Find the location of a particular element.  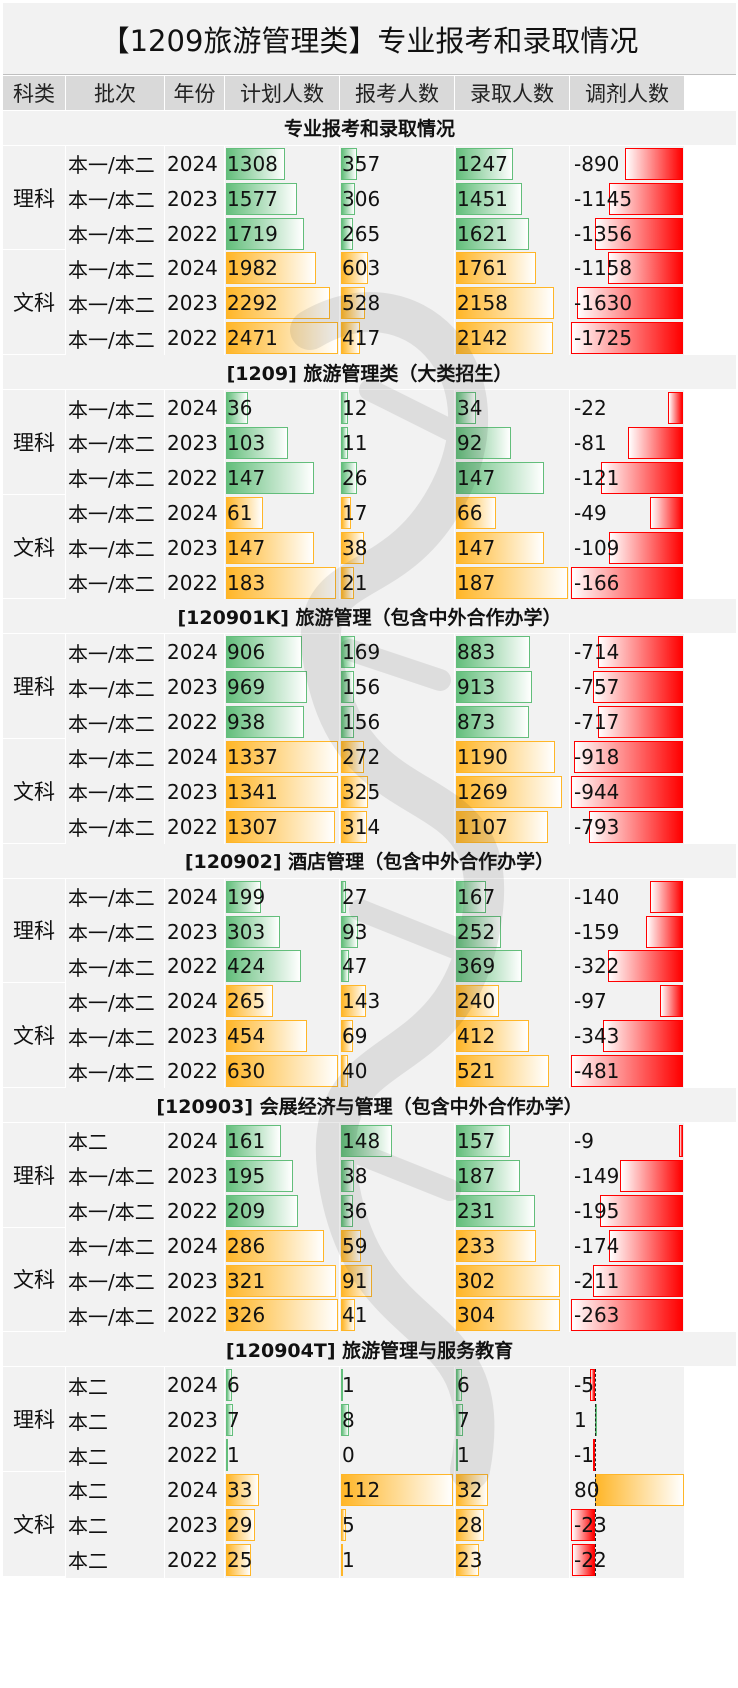

admit-value: 34 is located at coordinates (470, 408).